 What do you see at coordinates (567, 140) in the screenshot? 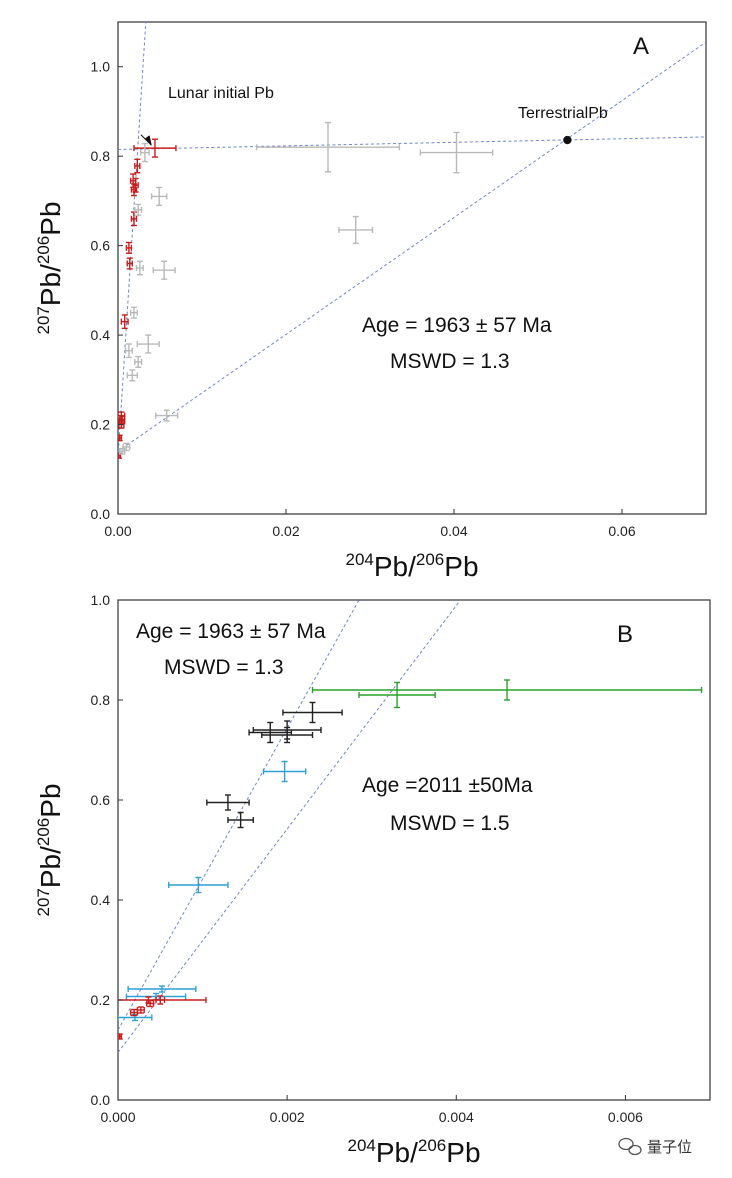
I see `terrestrial-pb-point` at bounding box center [567, 140].